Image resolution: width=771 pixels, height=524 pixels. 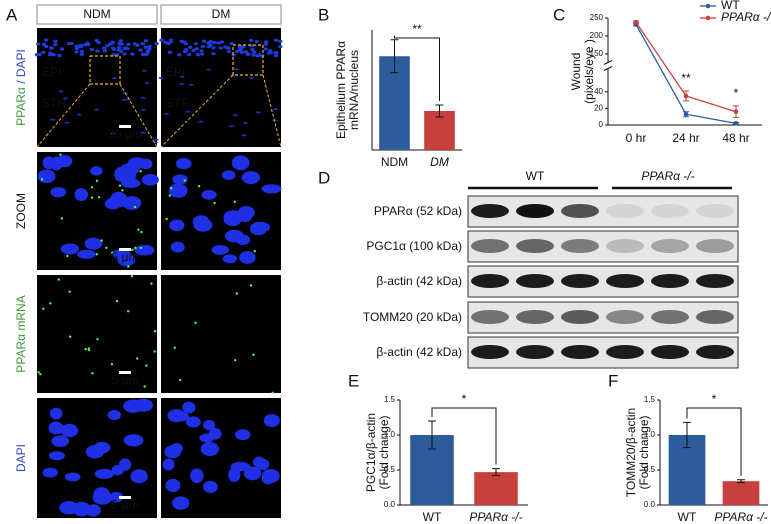 What do you see at coordinates (371, 452) in the screenshot?
I see `y-axis-label: PGC1α/β-actin` at bounding box center [371, 452].